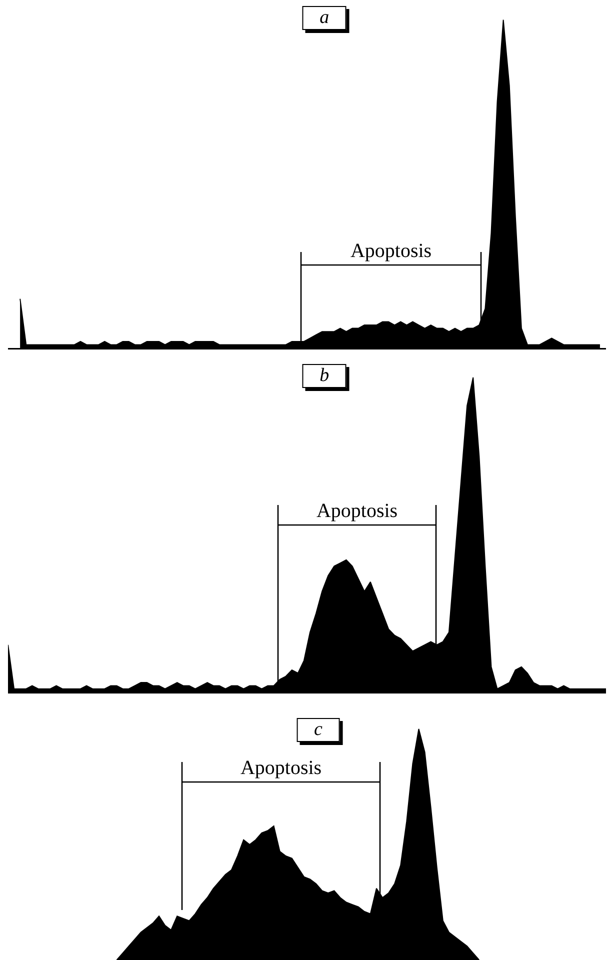 This screenshot has width=612, height=960. Describe the element at coordinates (324, 376) in the screenshot. I see `chart-title: b` at that location.